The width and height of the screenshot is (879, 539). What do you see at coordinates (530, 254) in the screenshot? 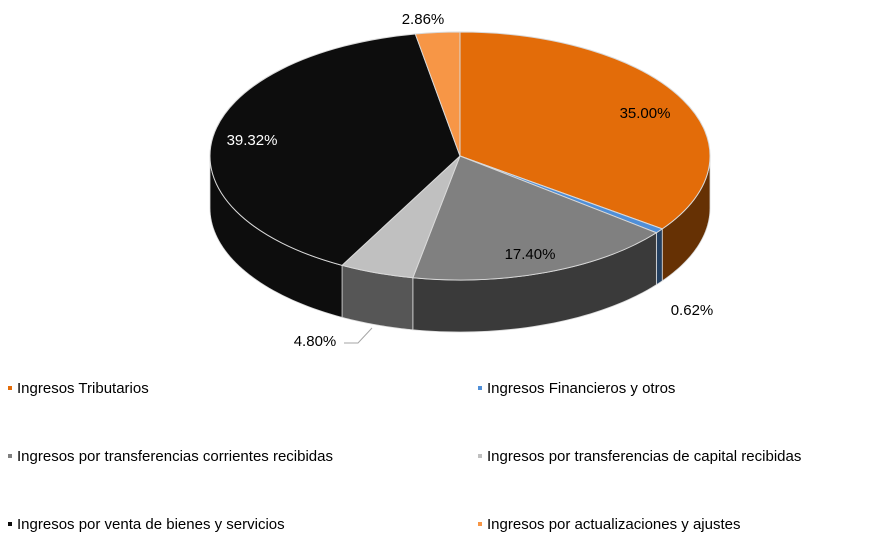
I see `data-label: 17.40%` at bounding box center [530, 254].